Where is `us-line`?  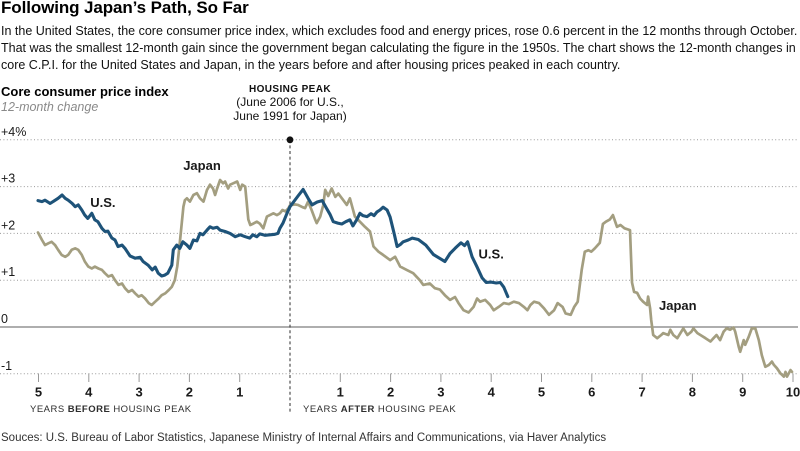 us-line is located at coordinates (273, 243).